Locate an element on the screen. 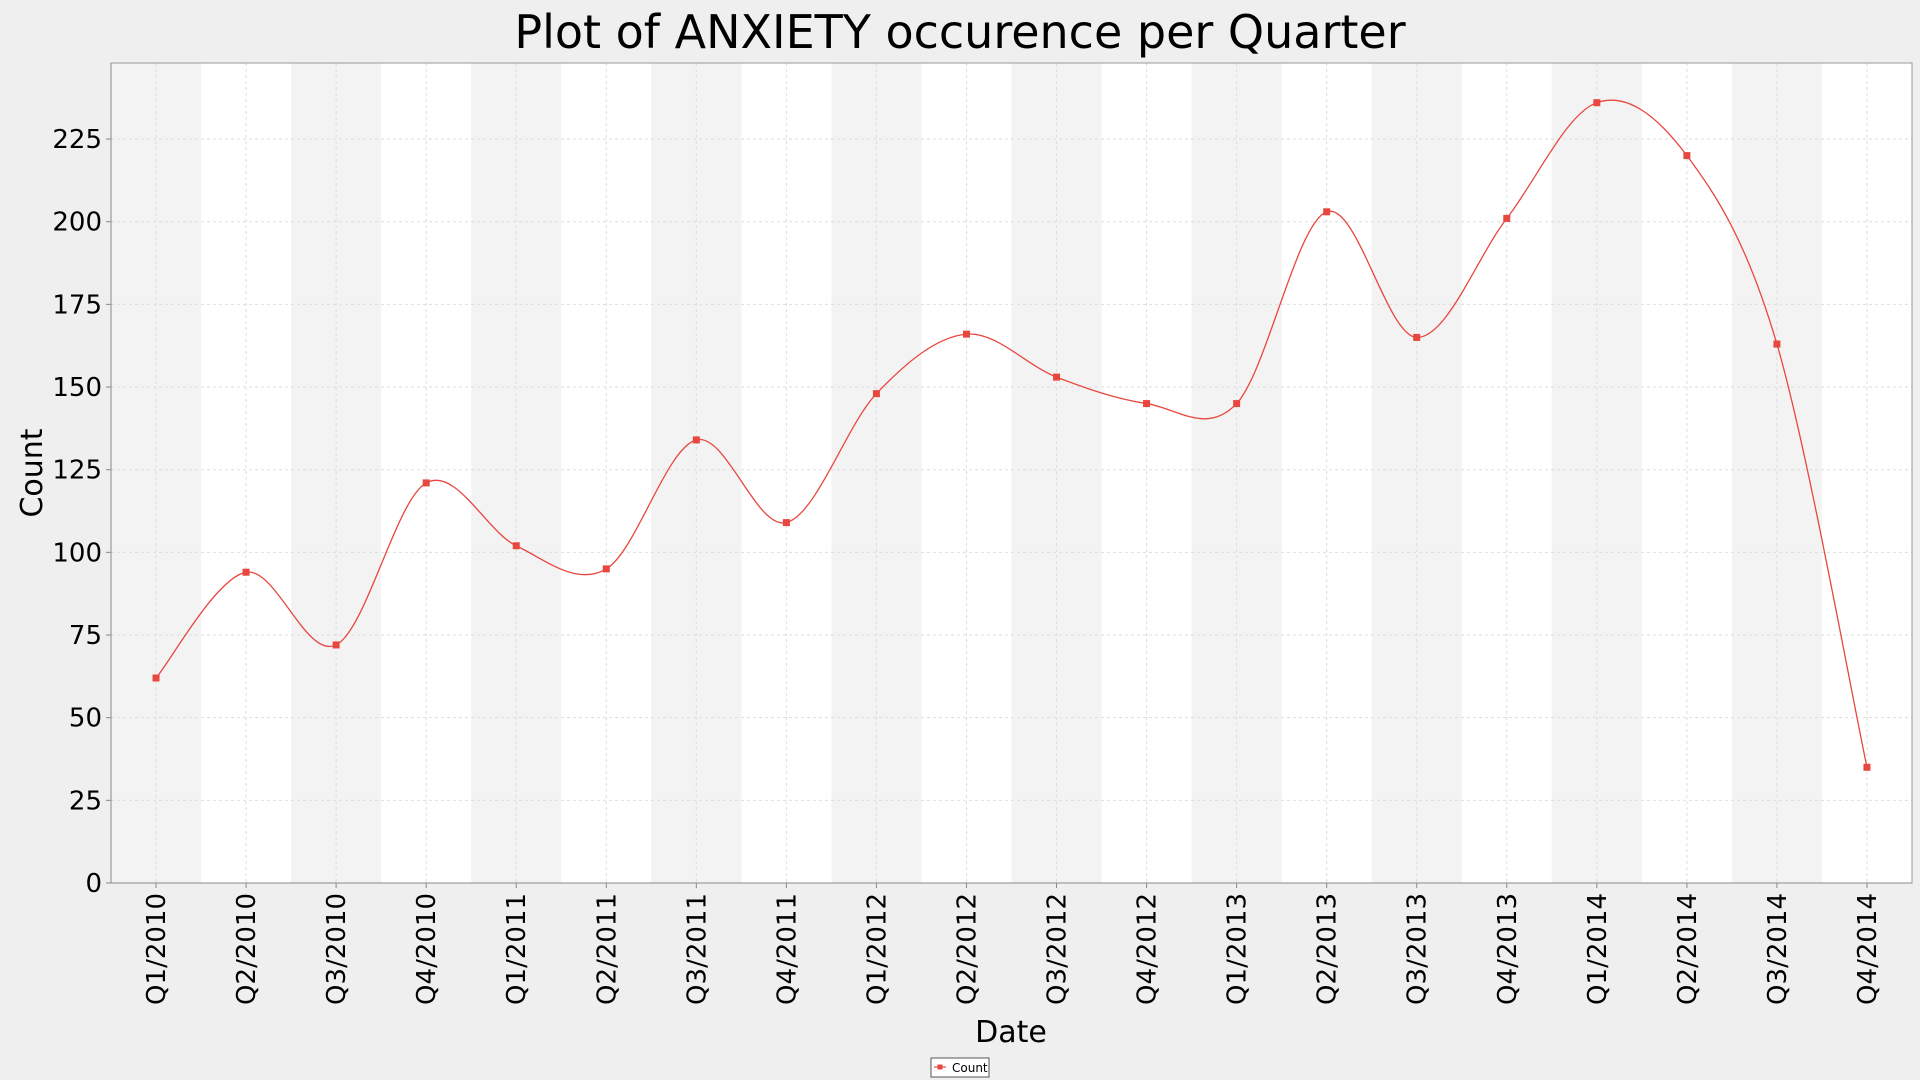 The height and width of the screenshot is (1080, 1920). data-point-Q1/2013 is located at coordinates (1237, 404).